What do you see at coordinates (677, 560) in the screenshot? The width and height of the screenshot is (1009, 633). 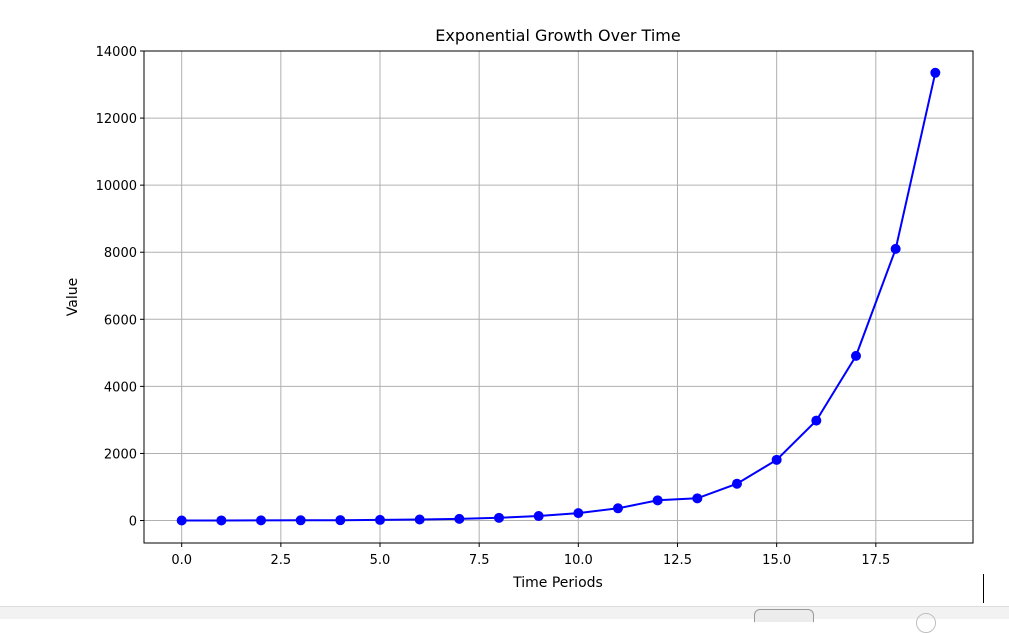 I see `x-tick-label: 12.5` at bounding box center [677, 560].